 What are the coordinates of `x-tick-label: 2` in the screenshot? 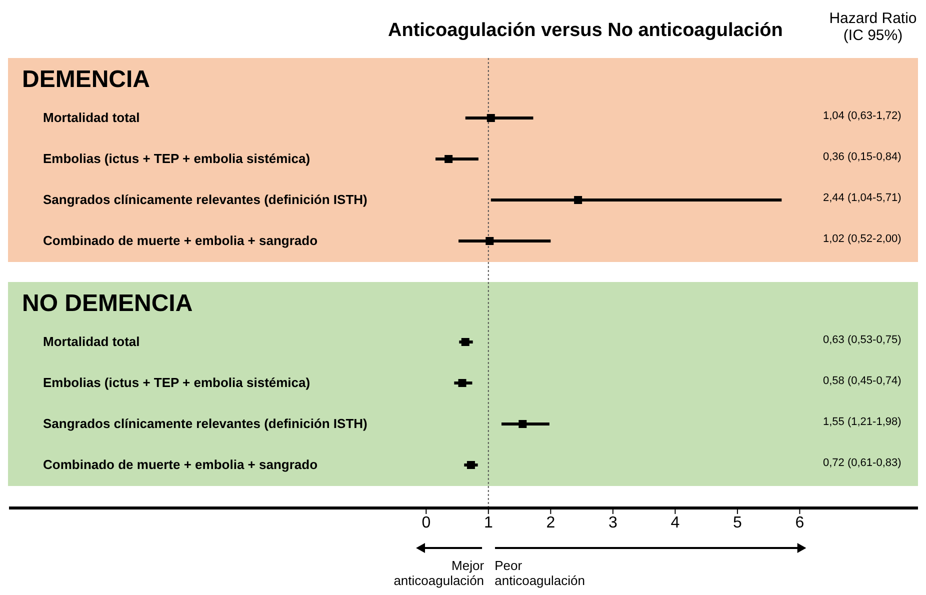 It's located at (551, 523).